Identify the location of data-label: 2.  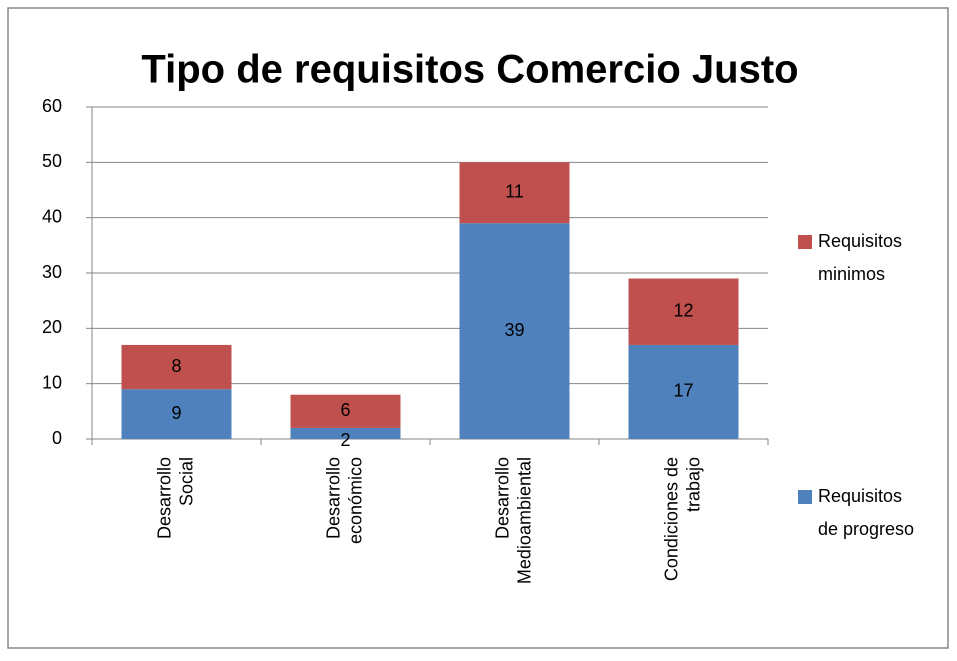
(345, 440).